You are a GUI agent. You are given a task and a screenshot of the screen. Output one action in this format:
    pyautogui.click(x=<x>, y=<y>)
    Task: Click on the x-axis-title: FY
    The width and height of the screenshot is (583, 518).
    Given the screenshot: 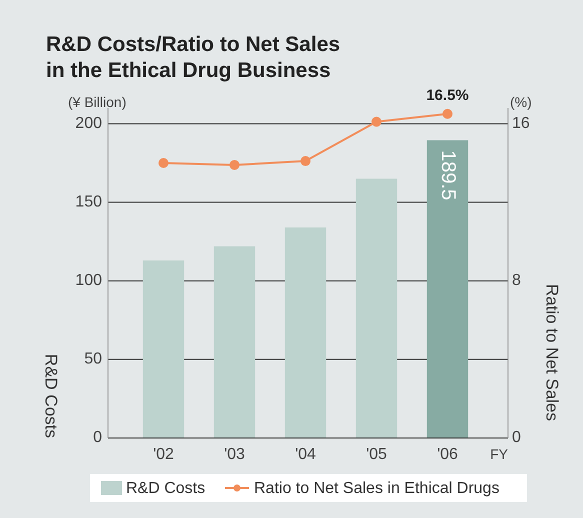 What is the action you would take?
    pyautogui.click(x=499, y=454)
    